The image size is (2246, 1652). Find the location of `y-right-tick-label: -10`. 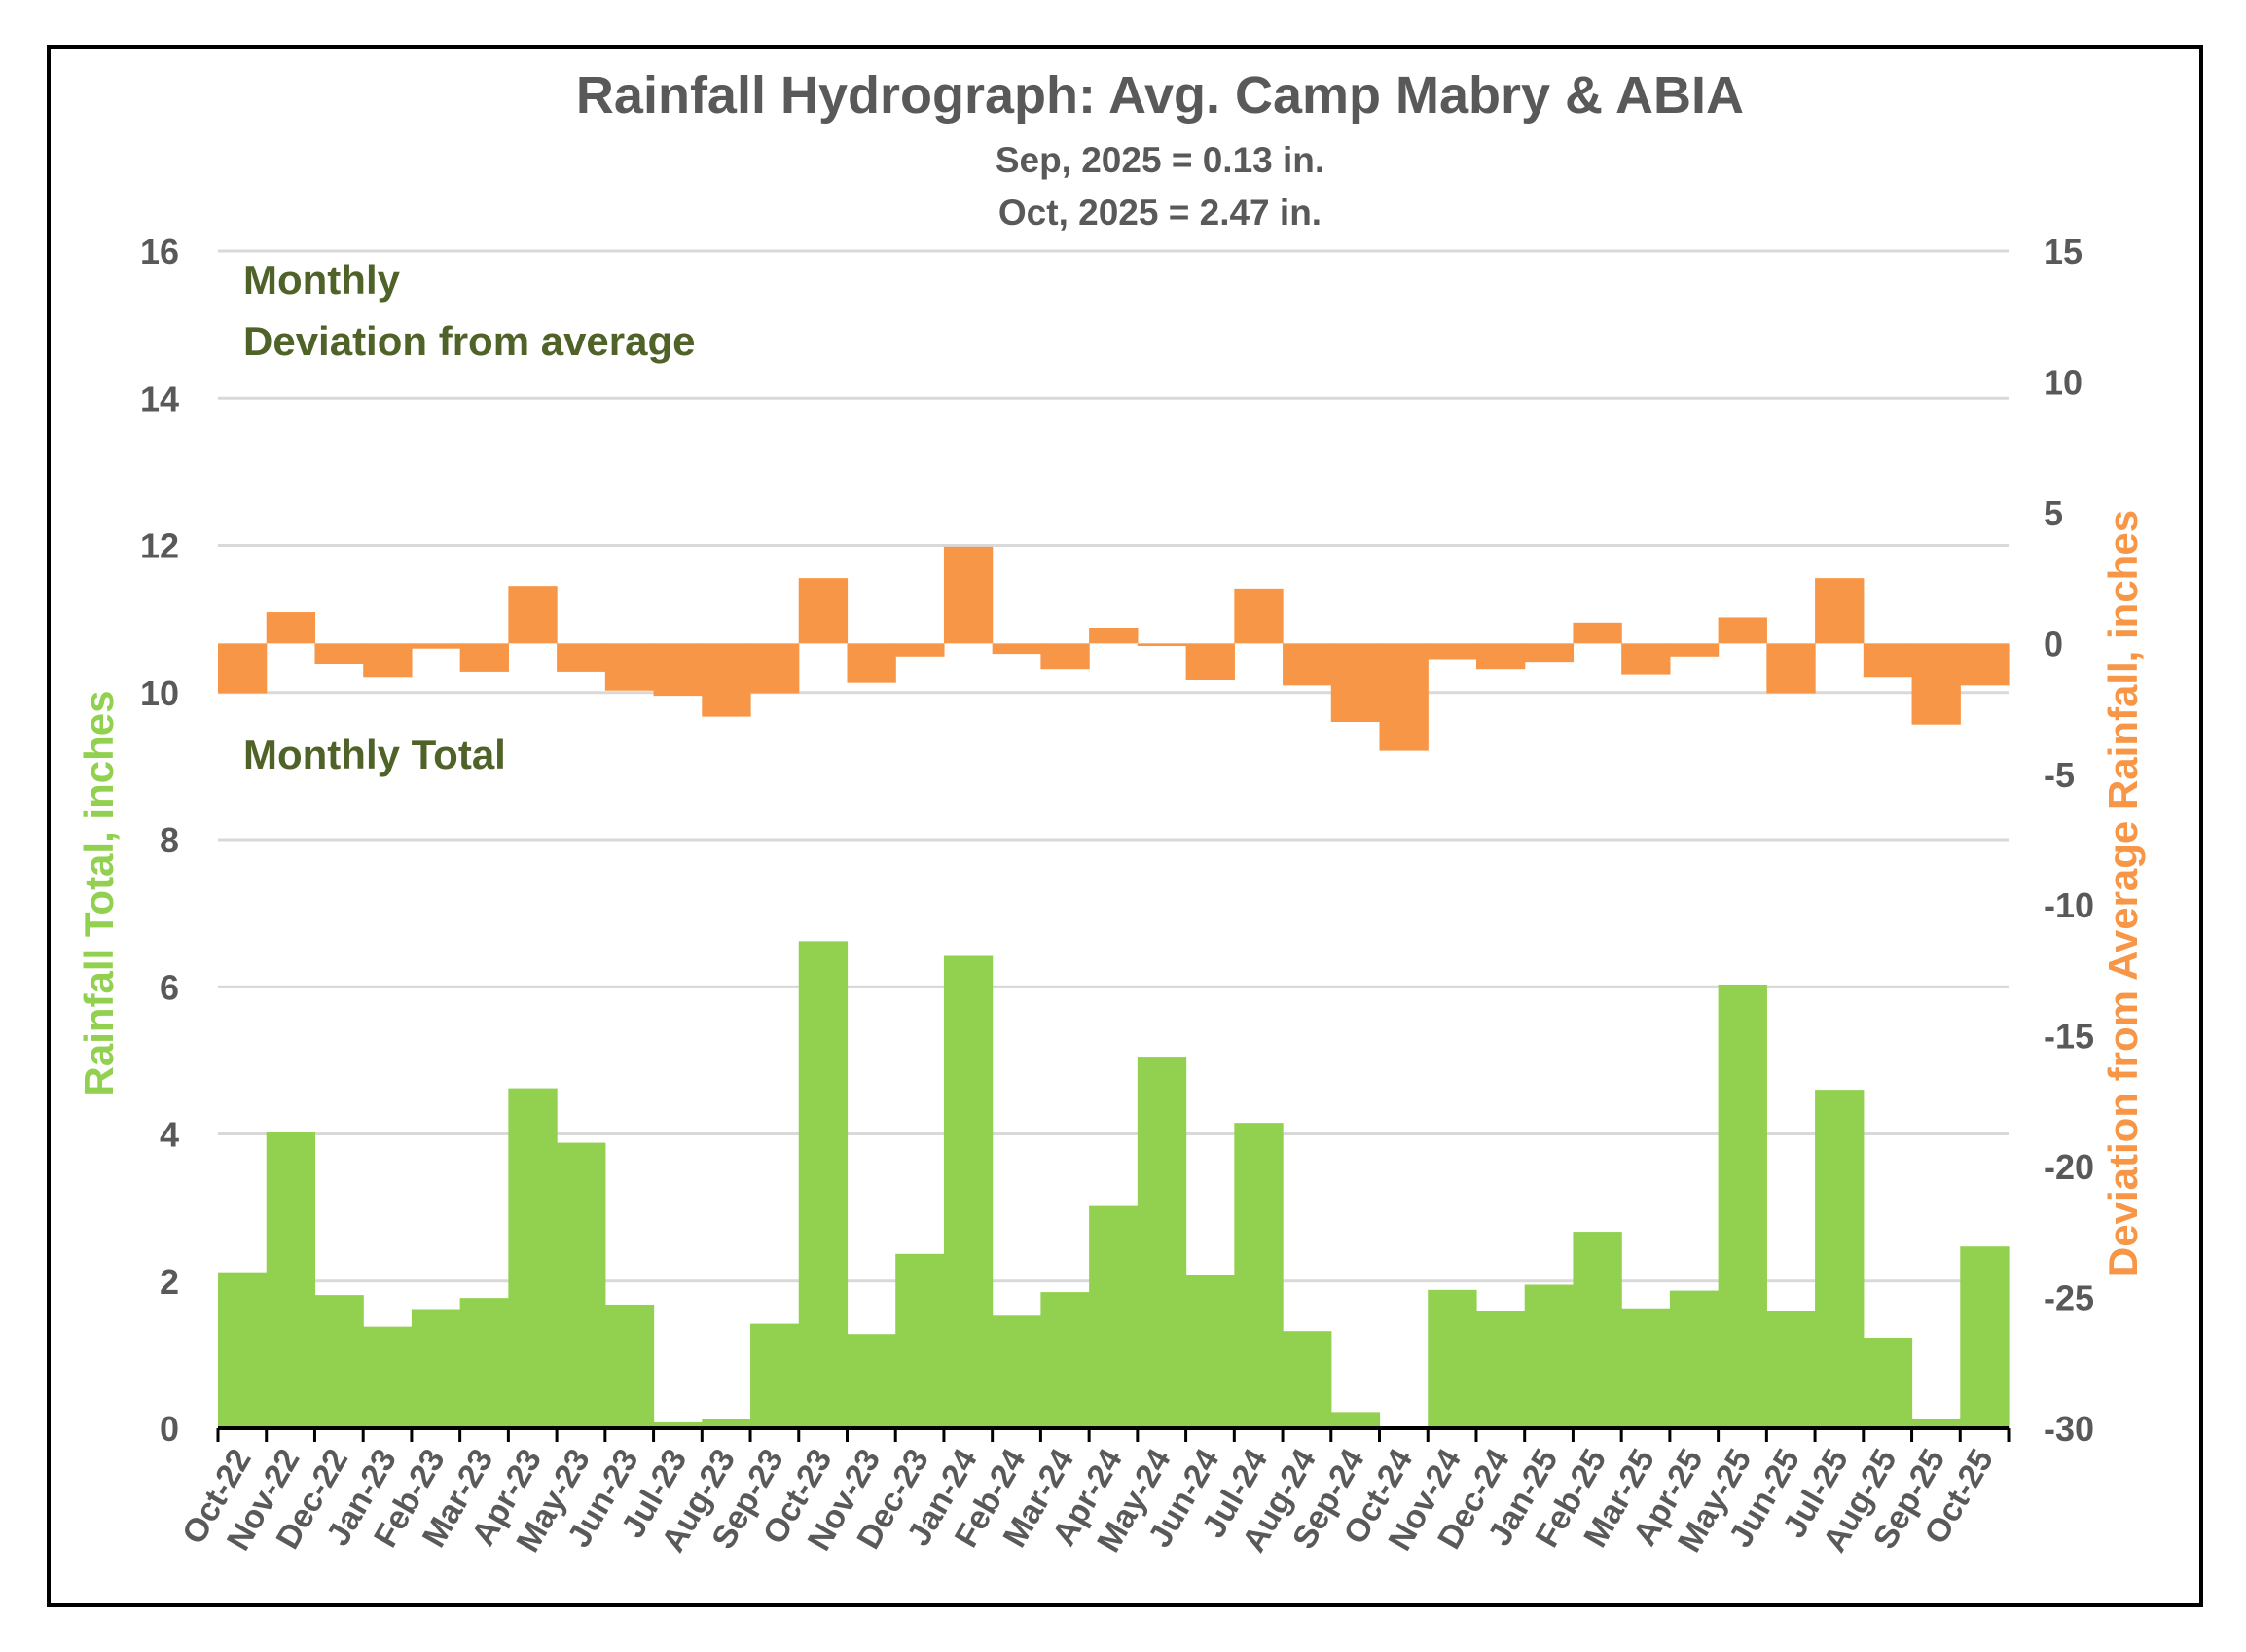

y-right-tick-label: -10 is located at coordinates (2069, 905).